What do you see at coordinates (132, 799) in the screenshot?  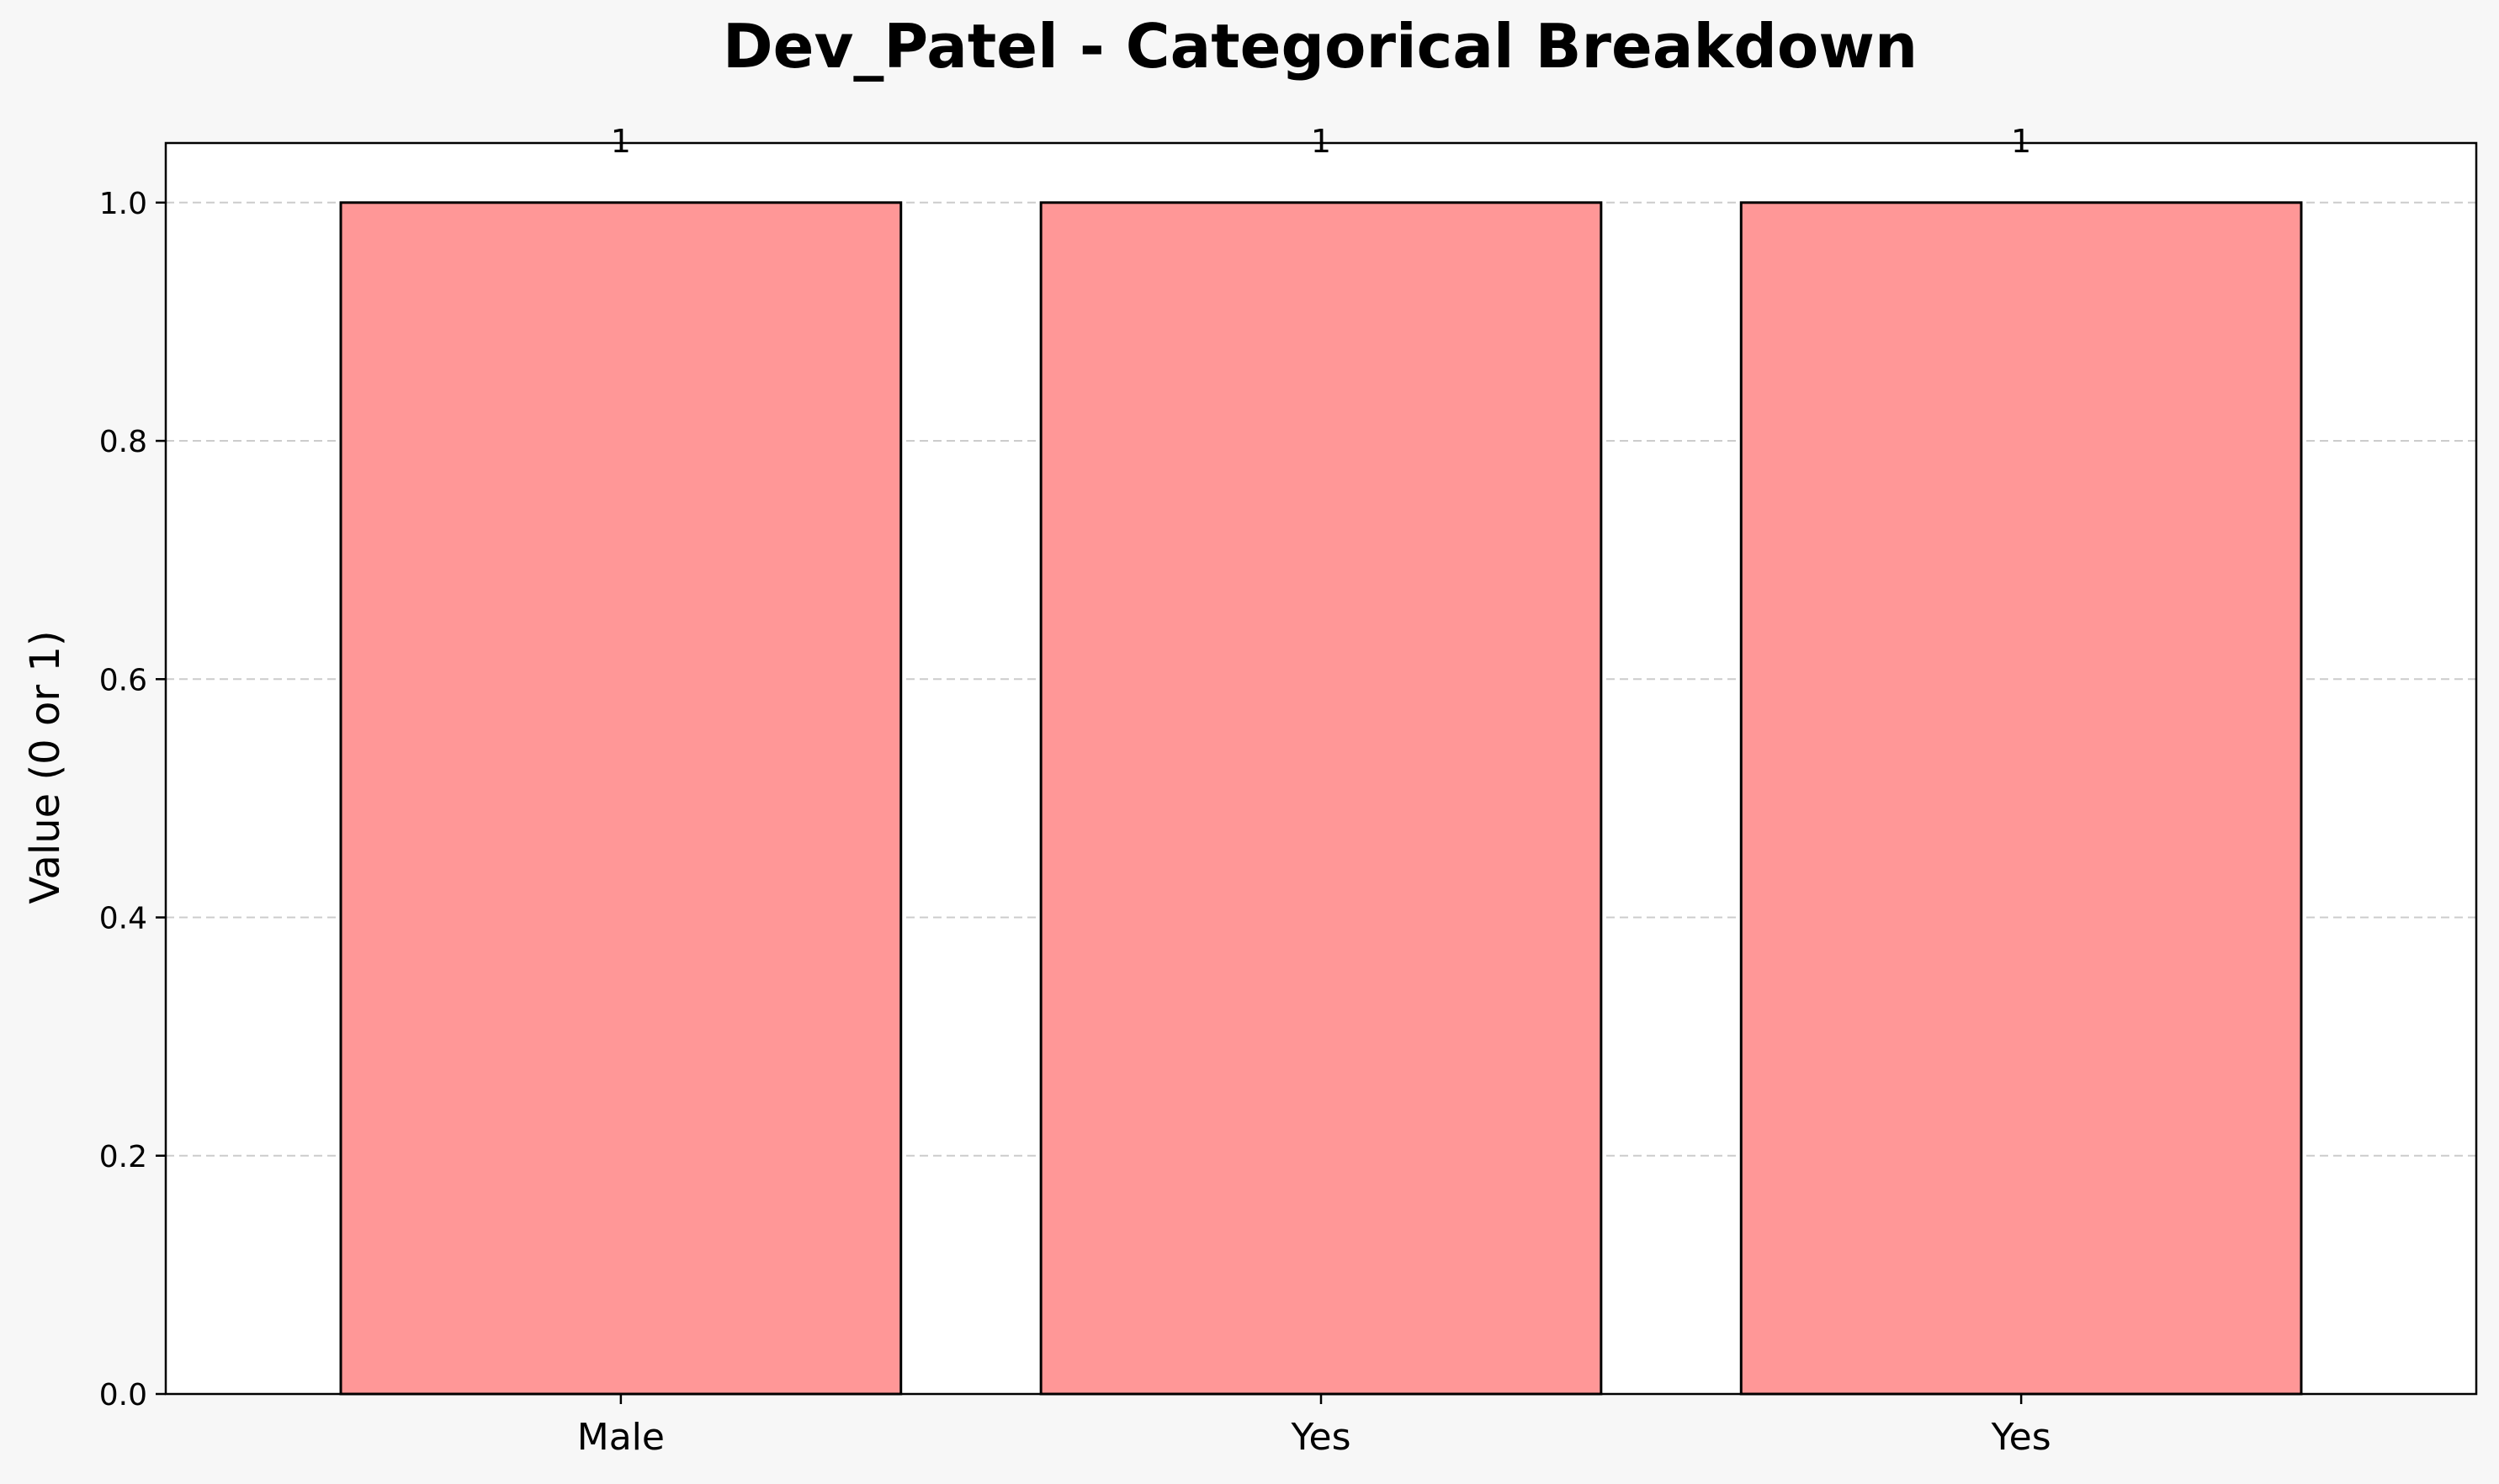 I see `y-axis-ticks: 0.0 0.2 0.4 0.6 0.8 1.0` at bounding box center [132, 799].